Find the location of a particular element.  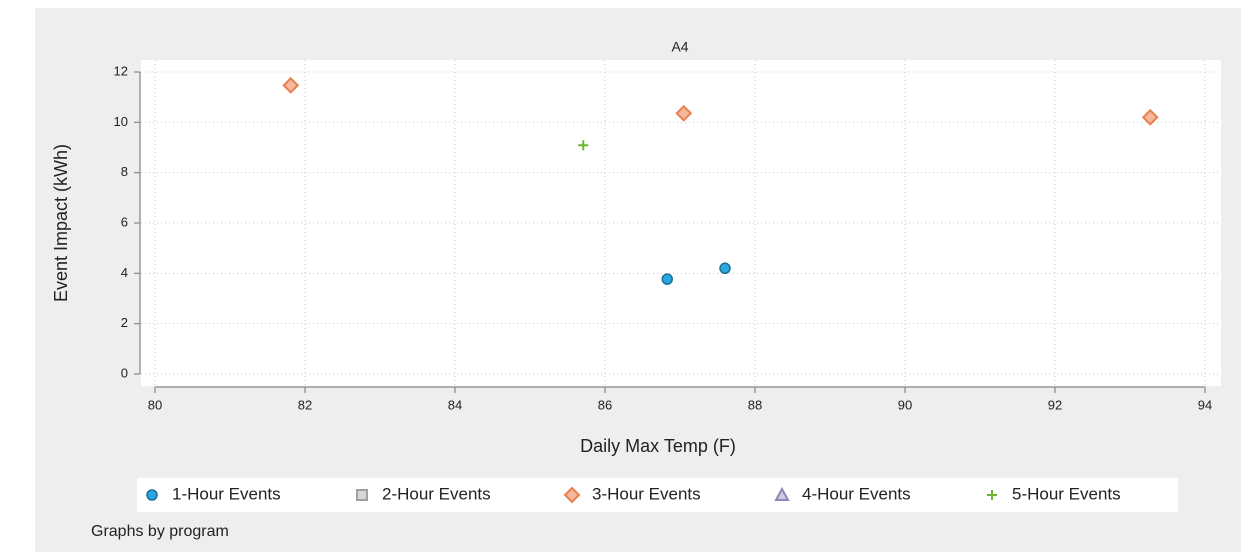

y-tick-label: 4 is located at coordinates (124, 272).